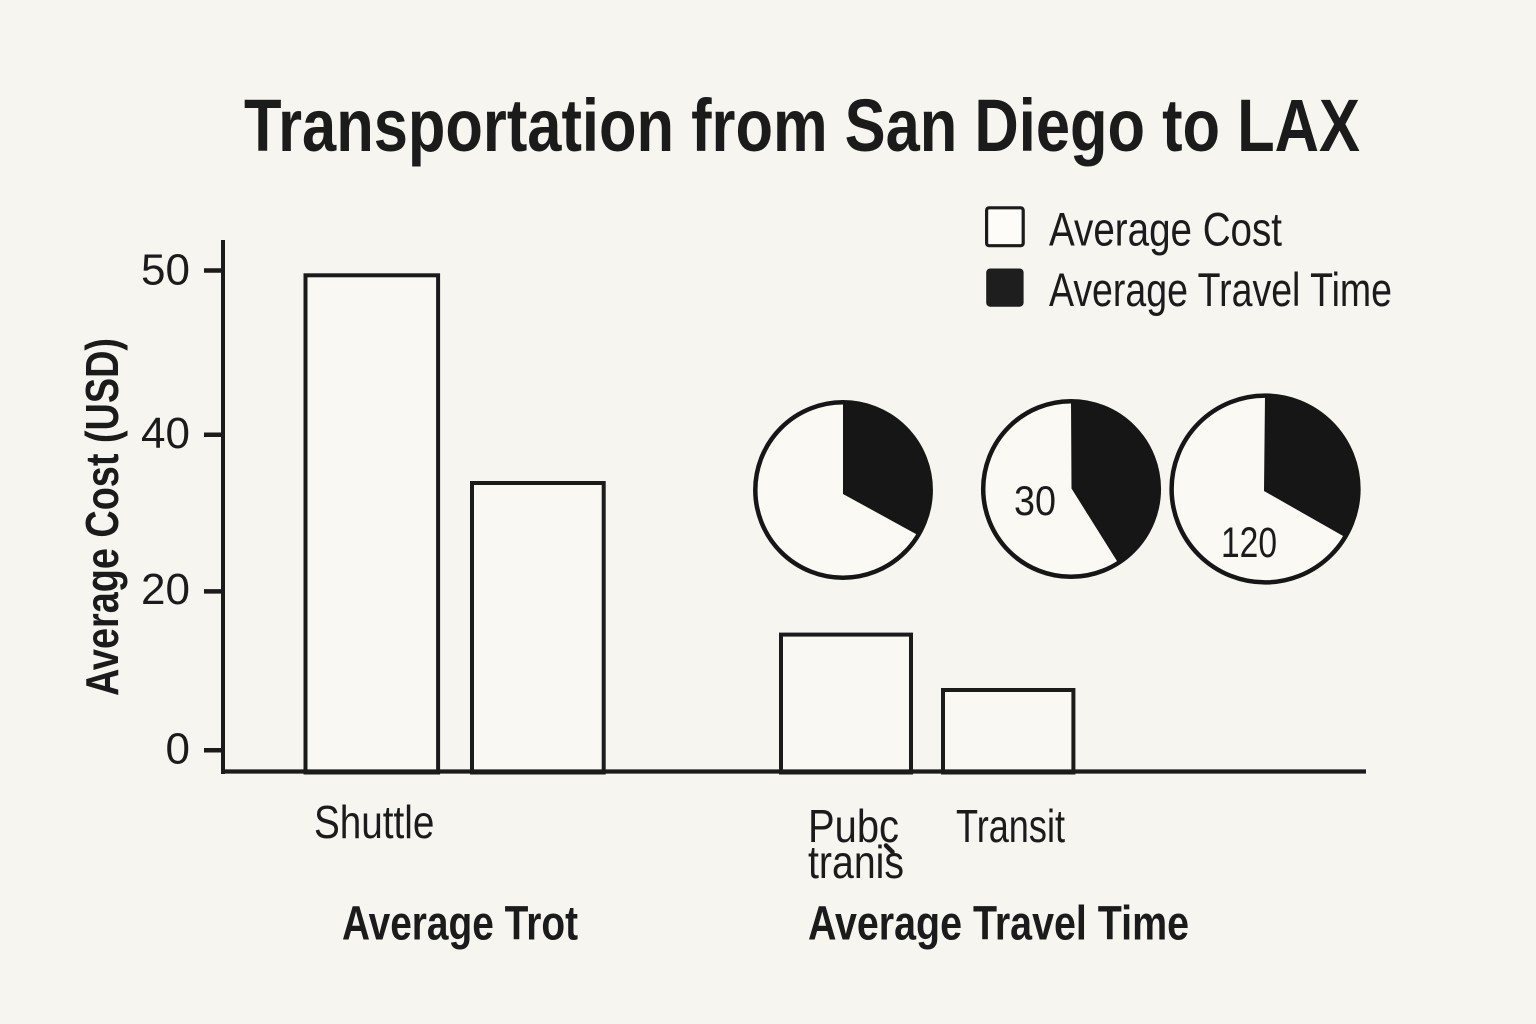 Image resolution: width=1536 pixels, height=1024 pixels. I want to click on svg-text: 40, so click(165, 433).